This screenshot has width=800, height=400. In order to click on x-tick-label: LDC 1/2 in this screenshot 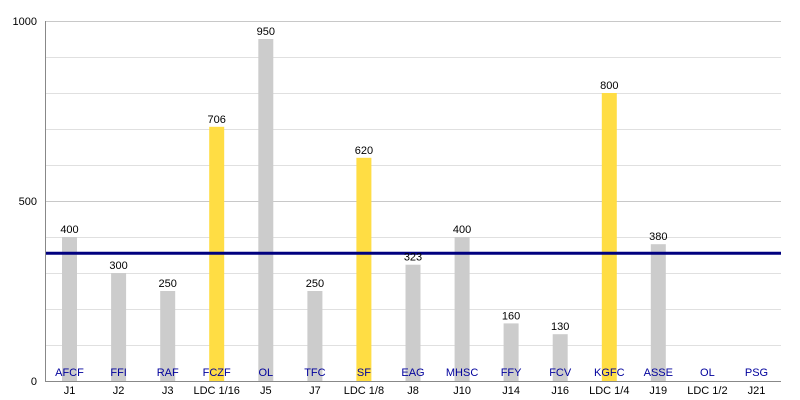, I will do `click(707, 391)`.